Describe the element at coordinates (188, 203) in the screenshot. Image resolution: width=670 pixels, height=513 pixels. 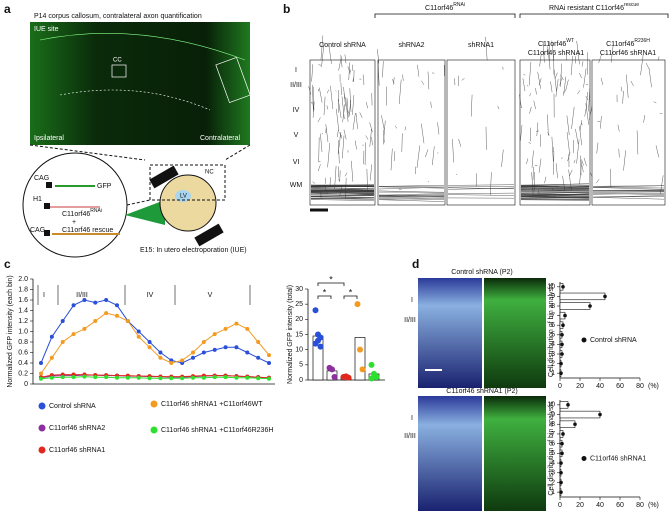
I see `brain` at that location.